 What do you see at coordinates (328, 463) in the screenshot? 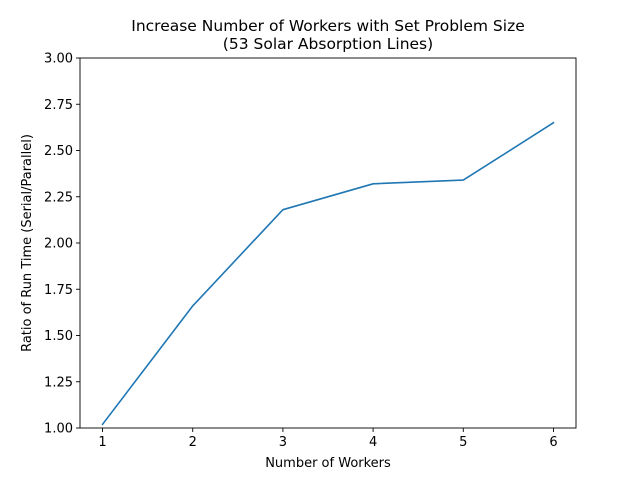
I see `x-axis-label: Number of Workers` at bounding box center [328, 463].